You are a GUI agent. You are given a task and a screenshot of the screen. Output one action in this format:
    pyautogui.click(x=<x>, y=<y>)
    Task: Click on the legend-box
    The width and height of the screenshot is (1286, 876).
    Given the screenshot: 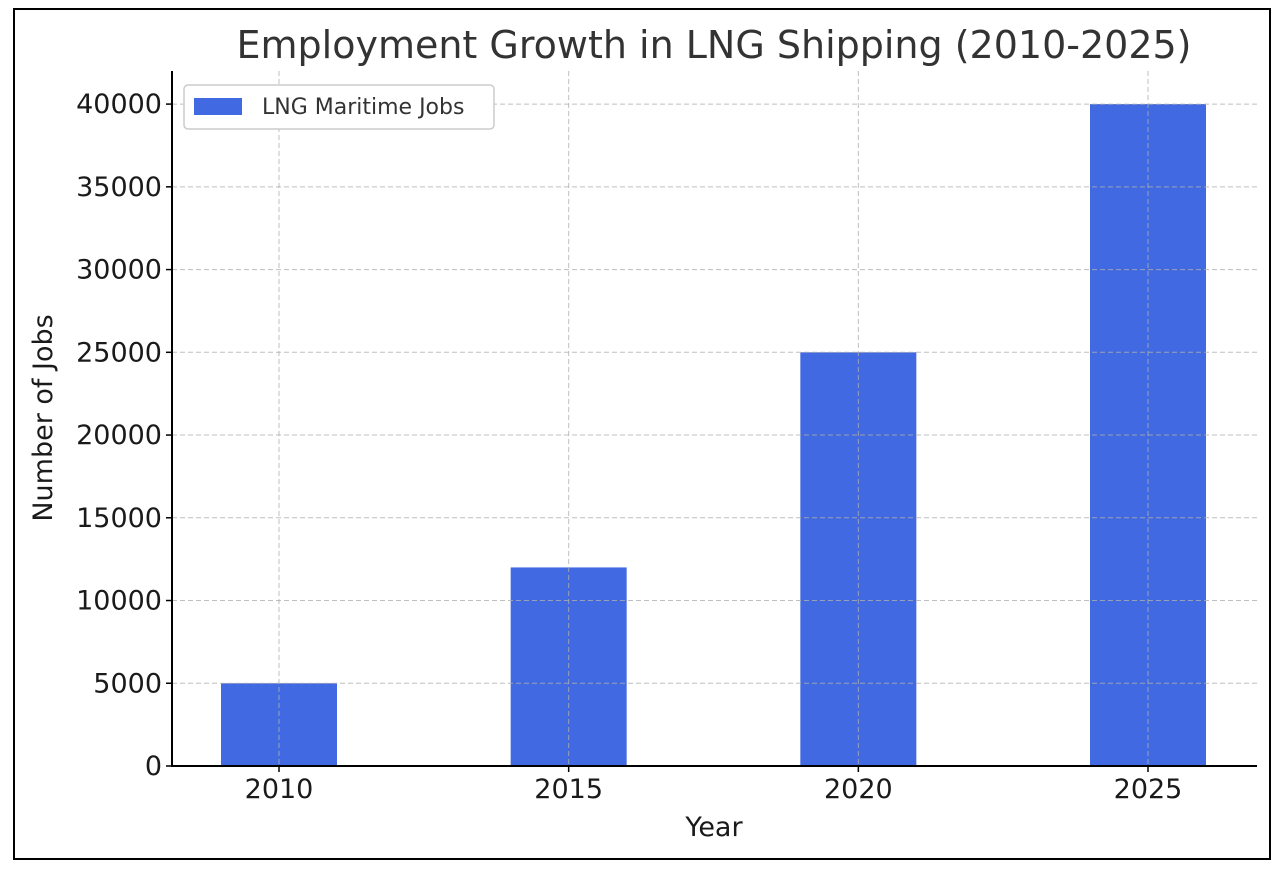 What is the action you would take?
    pyautogui.click(x=339, y=107)
    